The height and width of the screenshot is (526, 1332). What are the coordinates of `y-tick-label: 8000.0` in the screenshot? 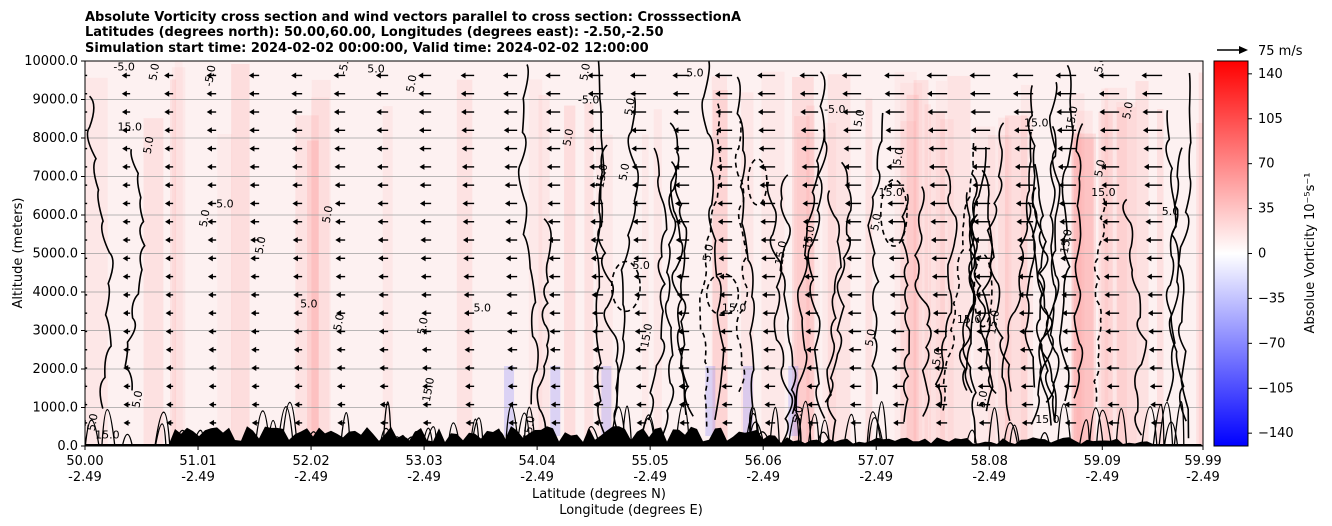 It's located at (56, 138).